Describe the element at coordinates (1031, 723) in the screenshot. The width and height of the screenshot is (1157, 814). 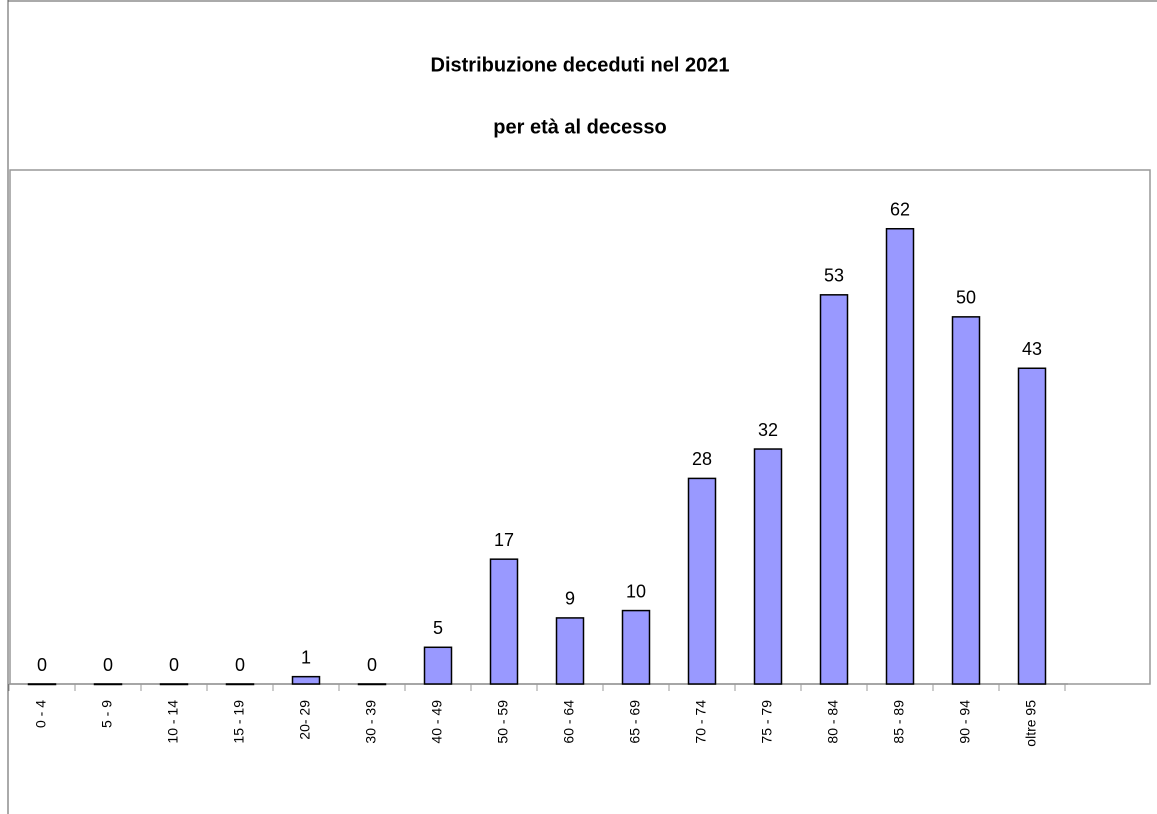
I see `x-tick-label: oltre 95` at that location.